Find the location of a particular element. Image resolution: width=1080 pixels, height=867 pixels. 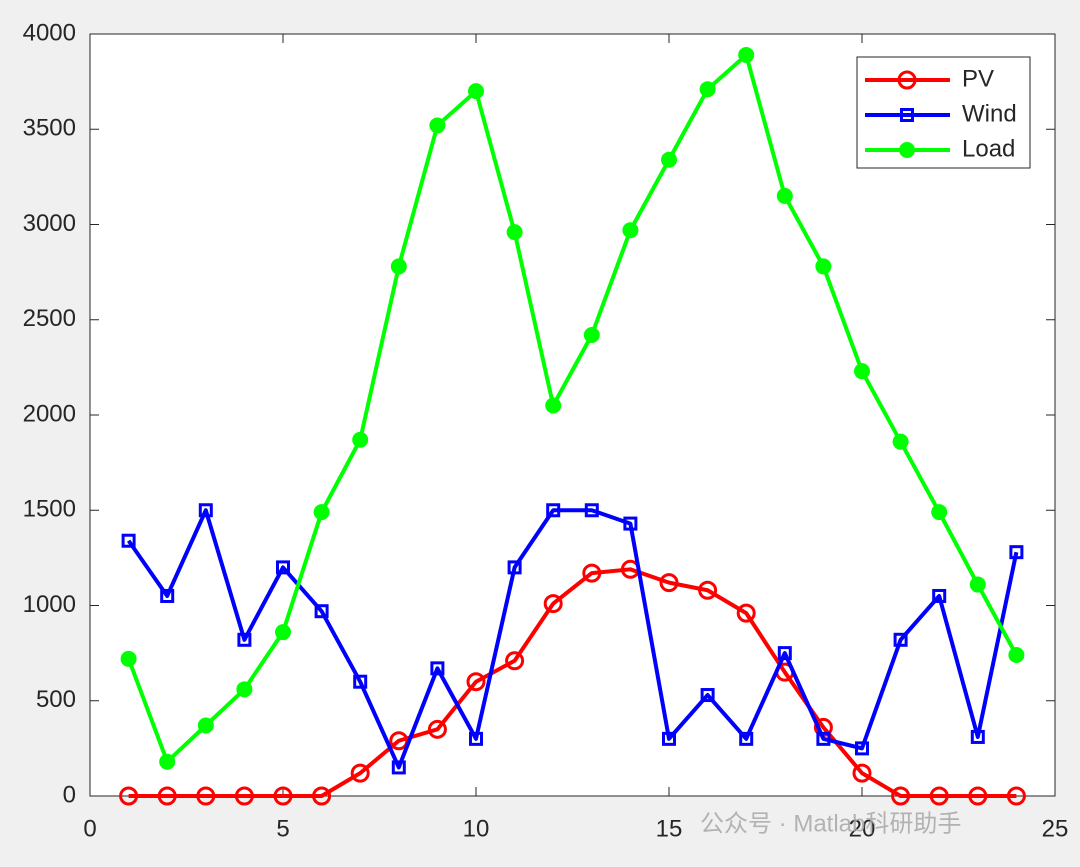

x-tick-label: 20 is located at coordinates (862, 828).